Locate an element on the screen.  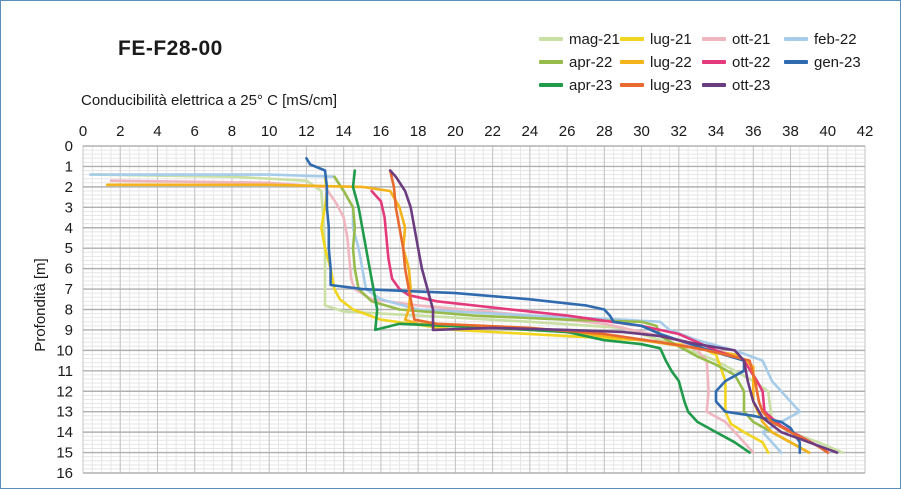
x-tick-label: 32 is located at coordinates (678, 131).